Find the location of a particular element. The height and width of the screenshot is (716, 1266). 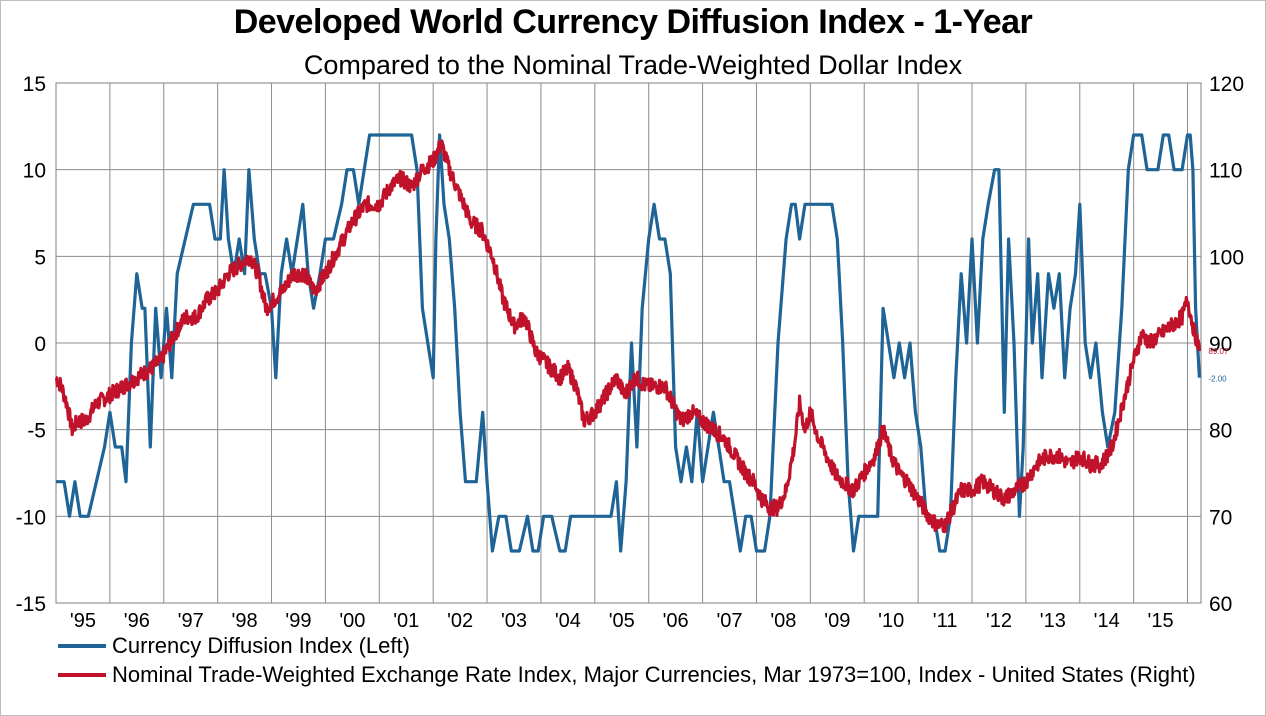

x-tick-label: '08 is located at coordinates (783, 621).